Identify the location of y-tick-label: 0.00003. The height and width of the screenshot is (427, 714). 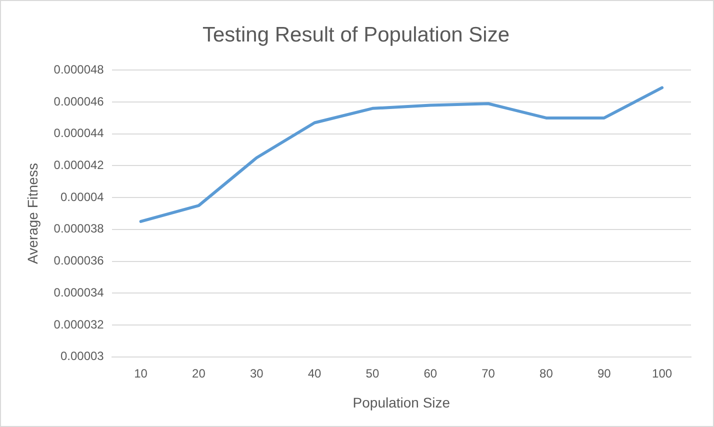
(82, 356).